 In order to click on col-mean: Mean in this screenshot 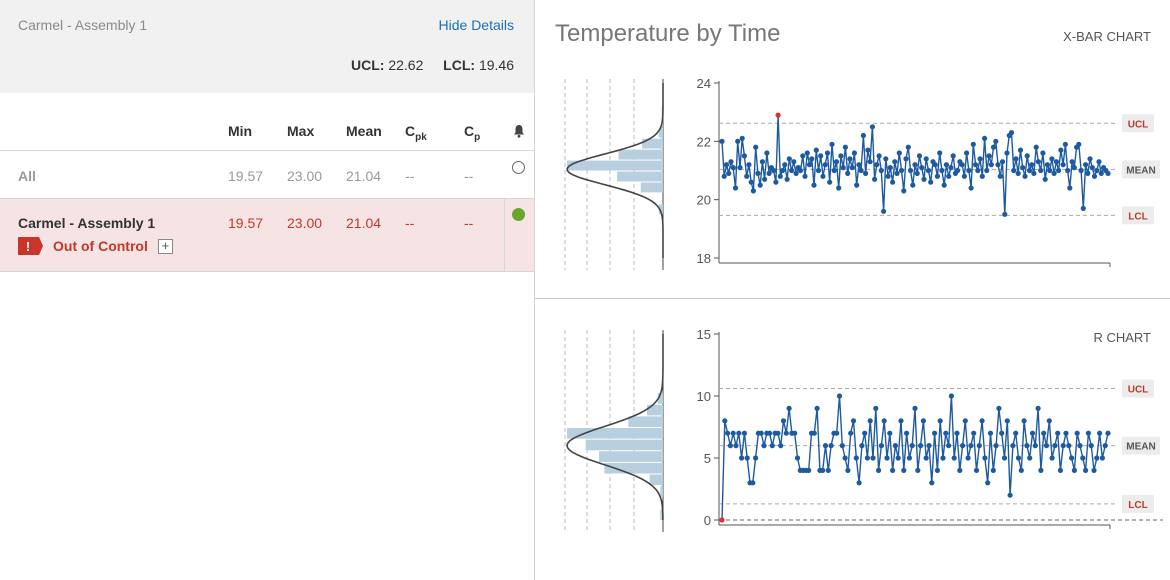, I will do `click(364, 131)`.